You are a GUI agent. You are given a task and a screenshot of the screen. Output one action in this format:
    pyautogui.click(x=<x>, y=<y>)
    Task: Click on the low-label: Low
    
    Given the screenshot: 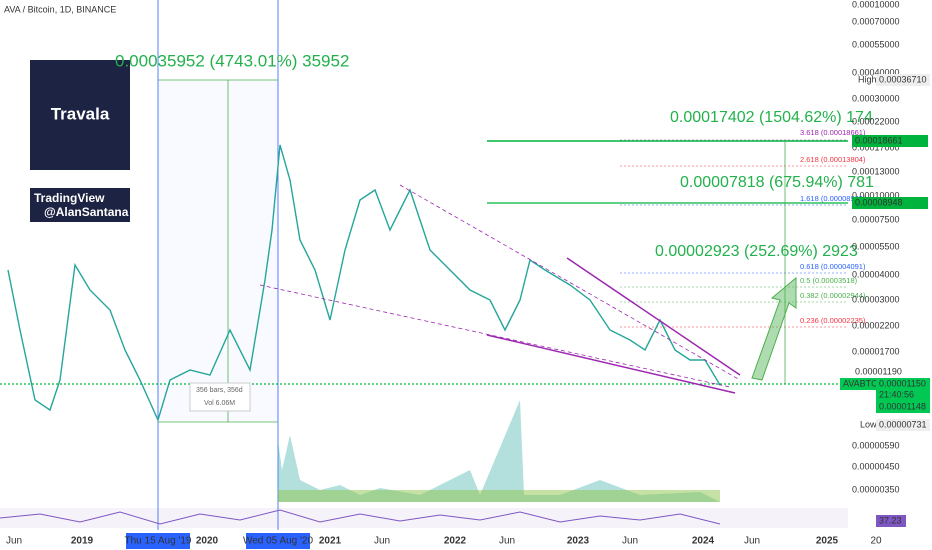 What is the action you would take?
    pyautogui.click(x=868, y=424)
    